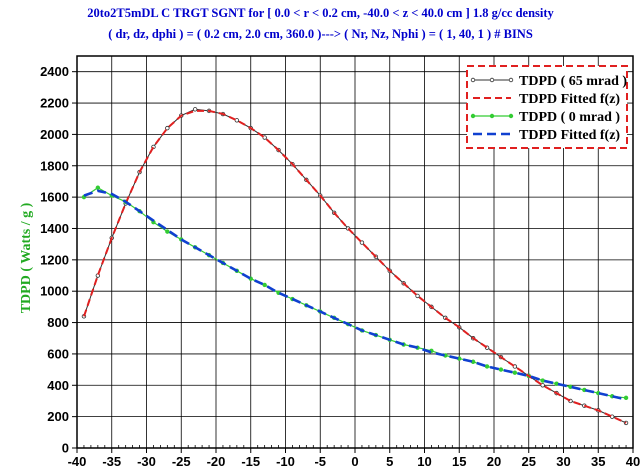 The height and width of the screenshot is (470, 641). I want to click on y-tick-label: 2000, so click(54, 134).